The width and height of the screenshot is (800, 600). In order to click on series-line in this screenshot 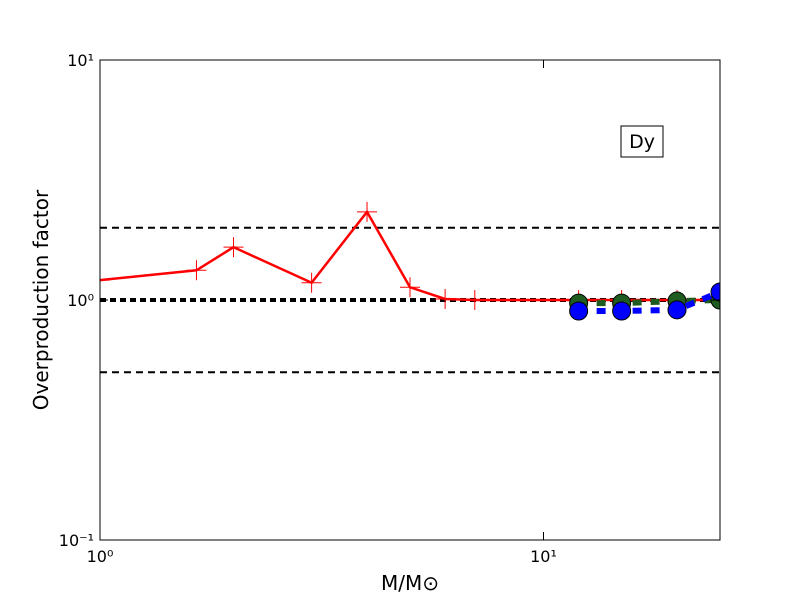, I will do `click(649, 302)`.